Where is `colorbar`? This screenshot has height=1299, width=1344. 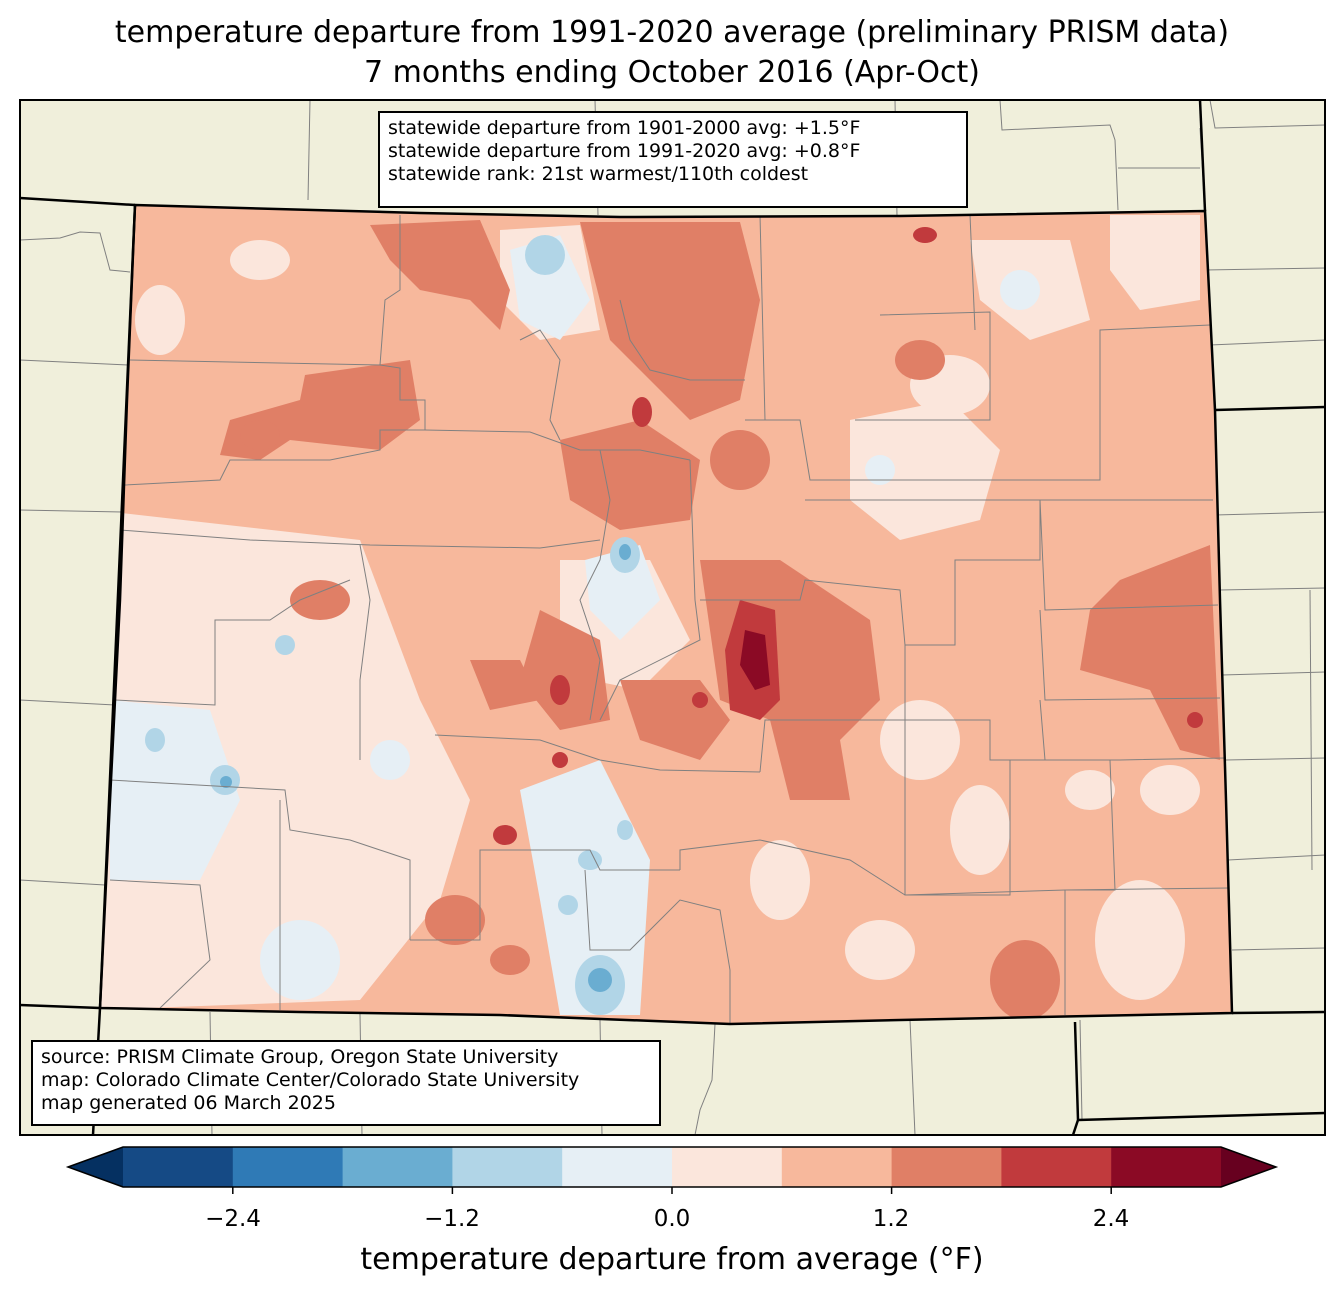
colorbar is located at coordinates (672, 1170).